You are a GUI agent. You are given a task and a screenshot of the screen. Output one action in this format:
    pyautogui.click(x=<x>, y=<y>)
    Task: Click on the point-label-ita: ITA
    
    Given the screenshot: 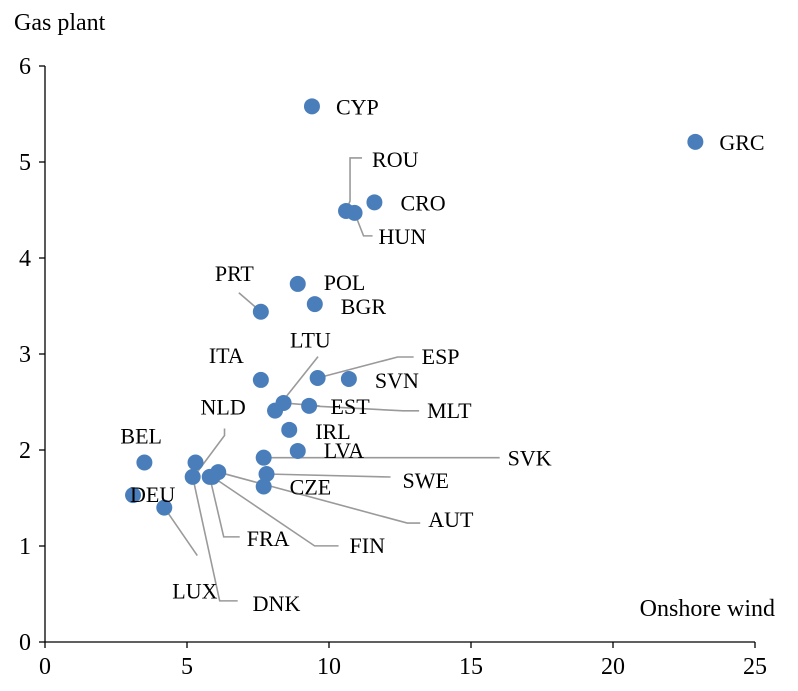 What is the action you would take?
    pyautogui.click(x=226, y=355)
    